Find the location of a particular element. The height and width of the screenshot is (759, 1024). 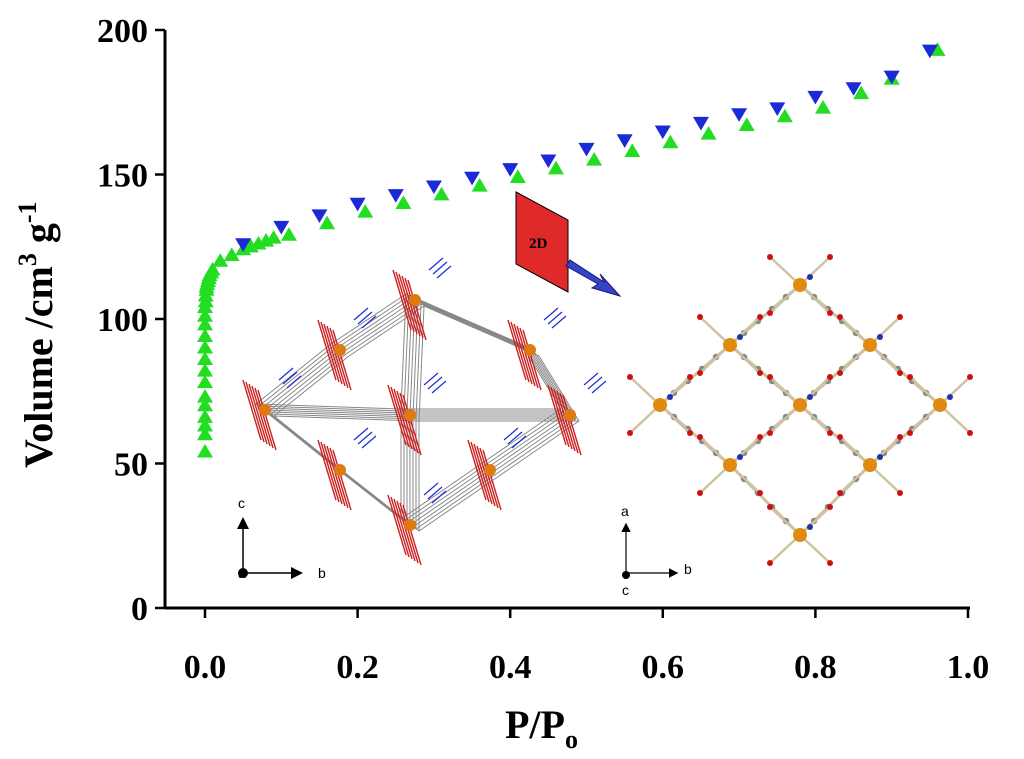

left-axis-a-label: a is located at coordinates (242, 573).